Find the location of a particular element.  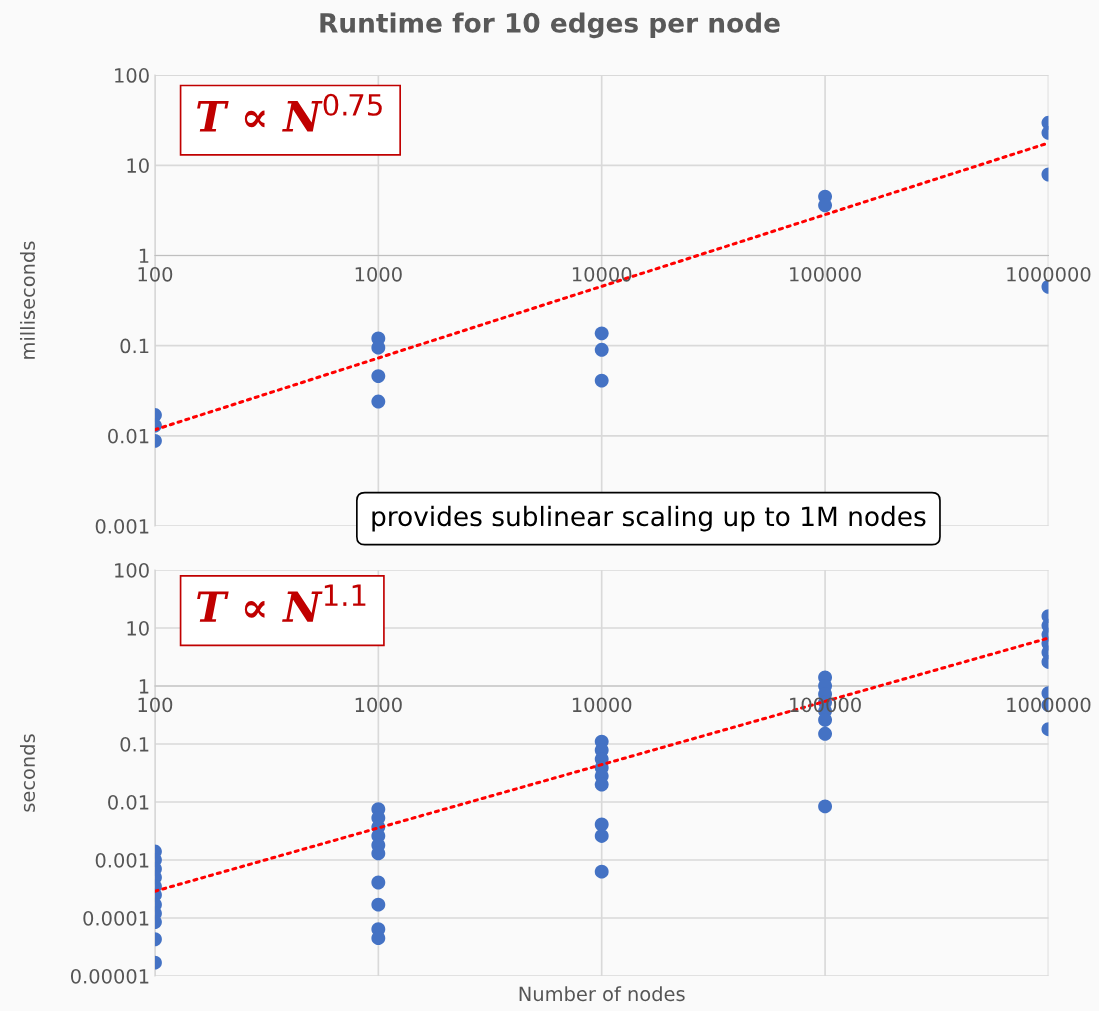

y-tick-label: 0.00001 is located at coordinates (109, 976).